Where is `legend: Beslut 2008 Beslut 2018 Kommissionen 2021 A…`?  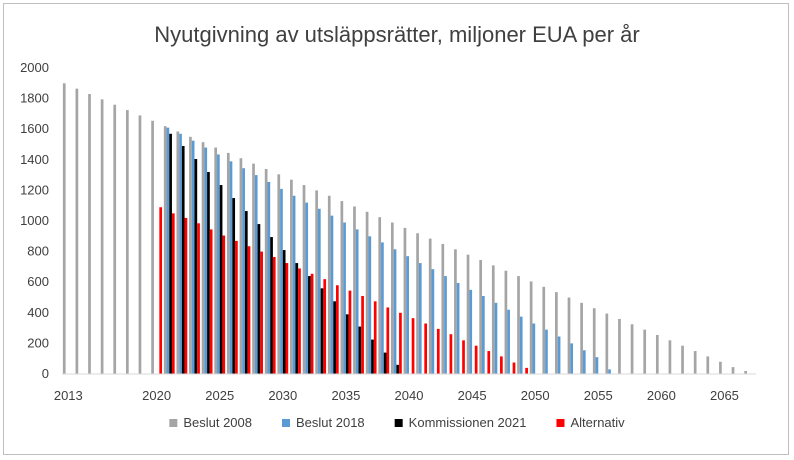 legend: Beslut 2008 Beslut 2018 Kommissionen 2021 A… is located at coordinates (397, 422).